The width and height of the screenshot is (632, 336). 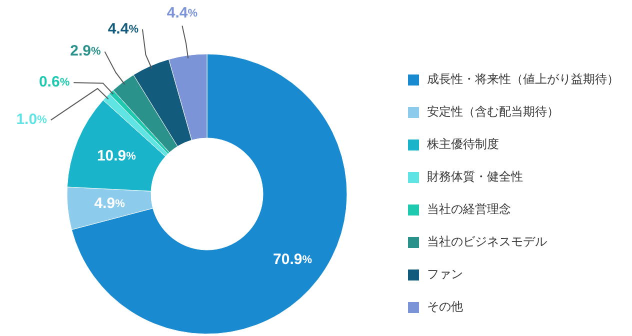 What do you see at coordinates (445, 274) in the screenshot?
I see `legend-label: ファン` at bounding box center [445, 274].